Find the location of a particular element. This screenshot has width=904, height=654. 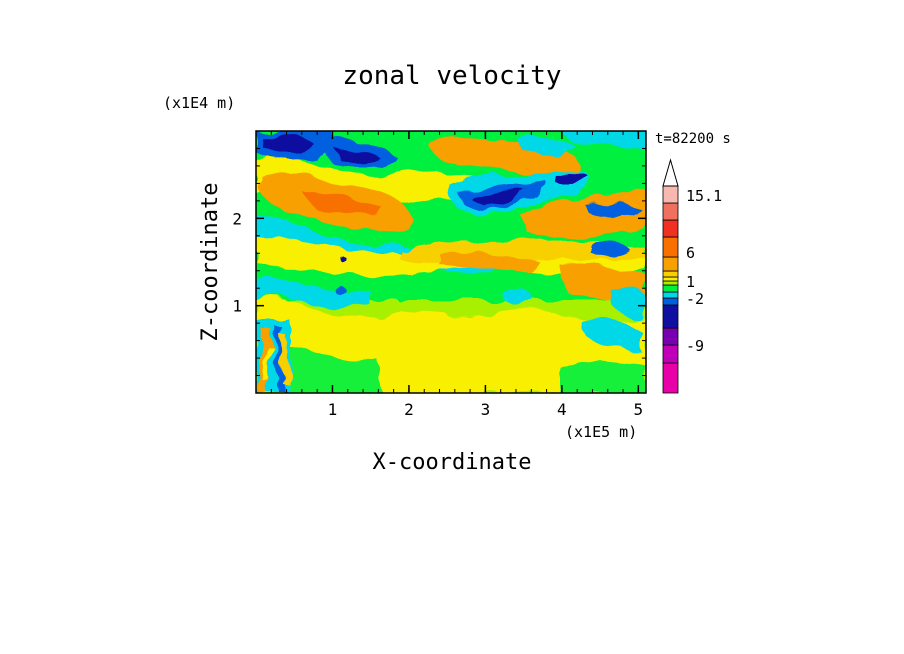

x-tick-label: 5 is located at coordinates (639, 409).